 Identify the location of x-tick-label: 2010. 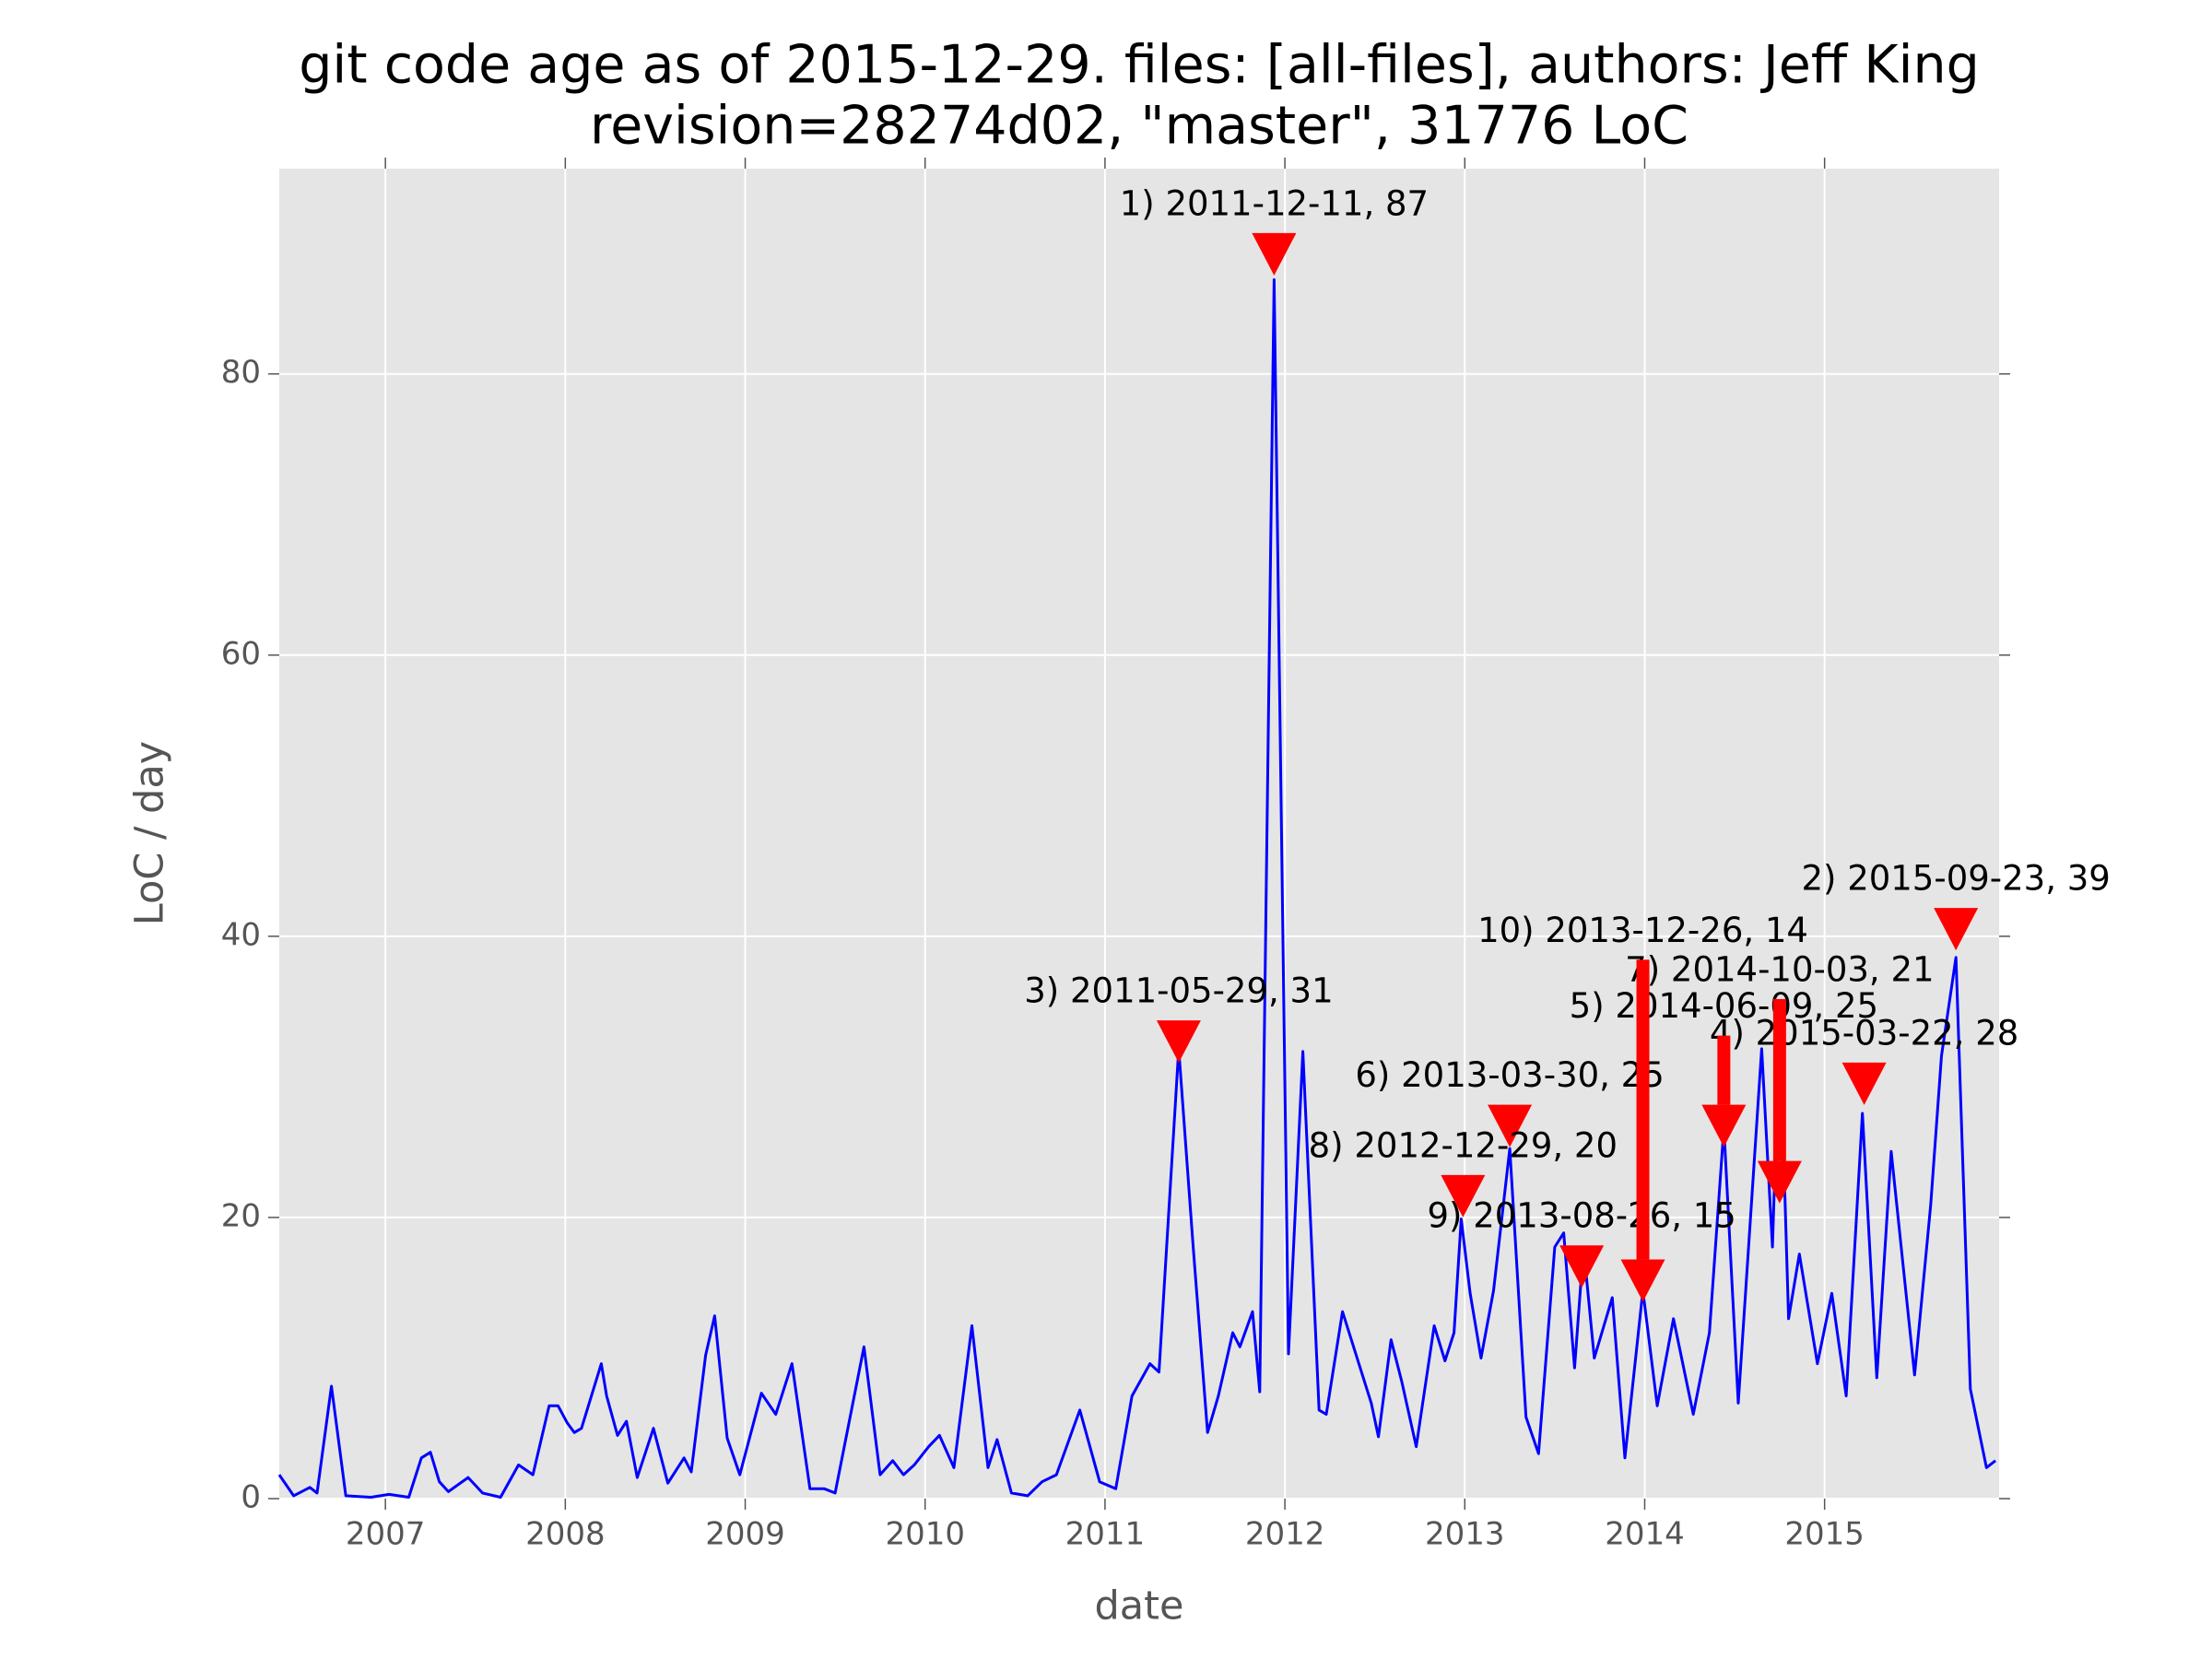
(925, 1534).